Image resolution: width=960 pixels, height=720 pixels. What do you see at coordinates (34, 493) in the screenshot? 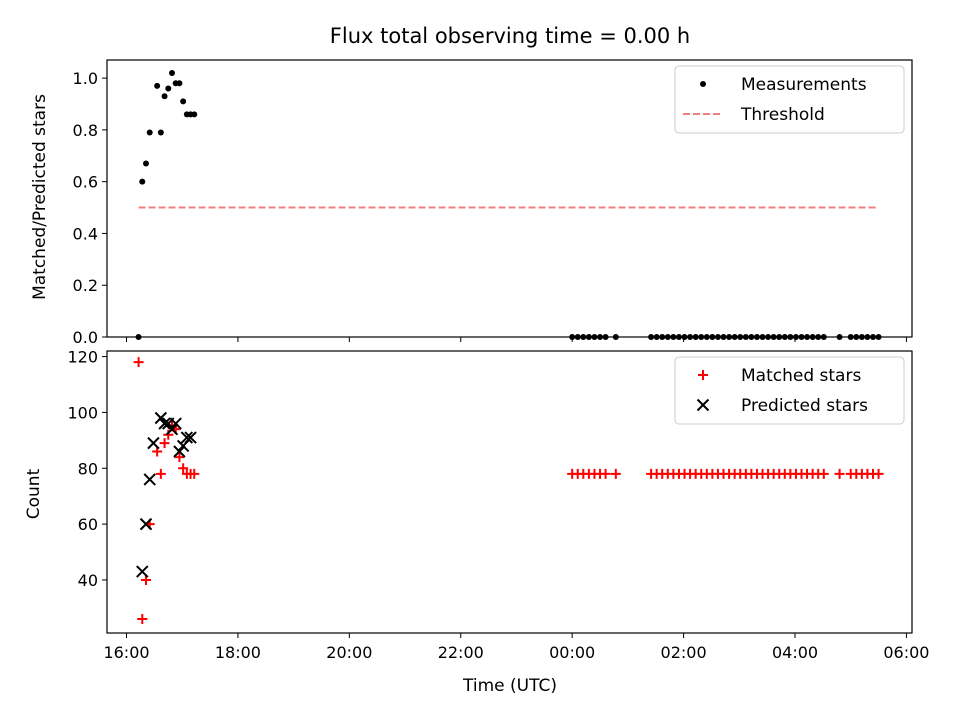
I see `bottom-y-axis-label: Count` at bounding box center [34, 493].